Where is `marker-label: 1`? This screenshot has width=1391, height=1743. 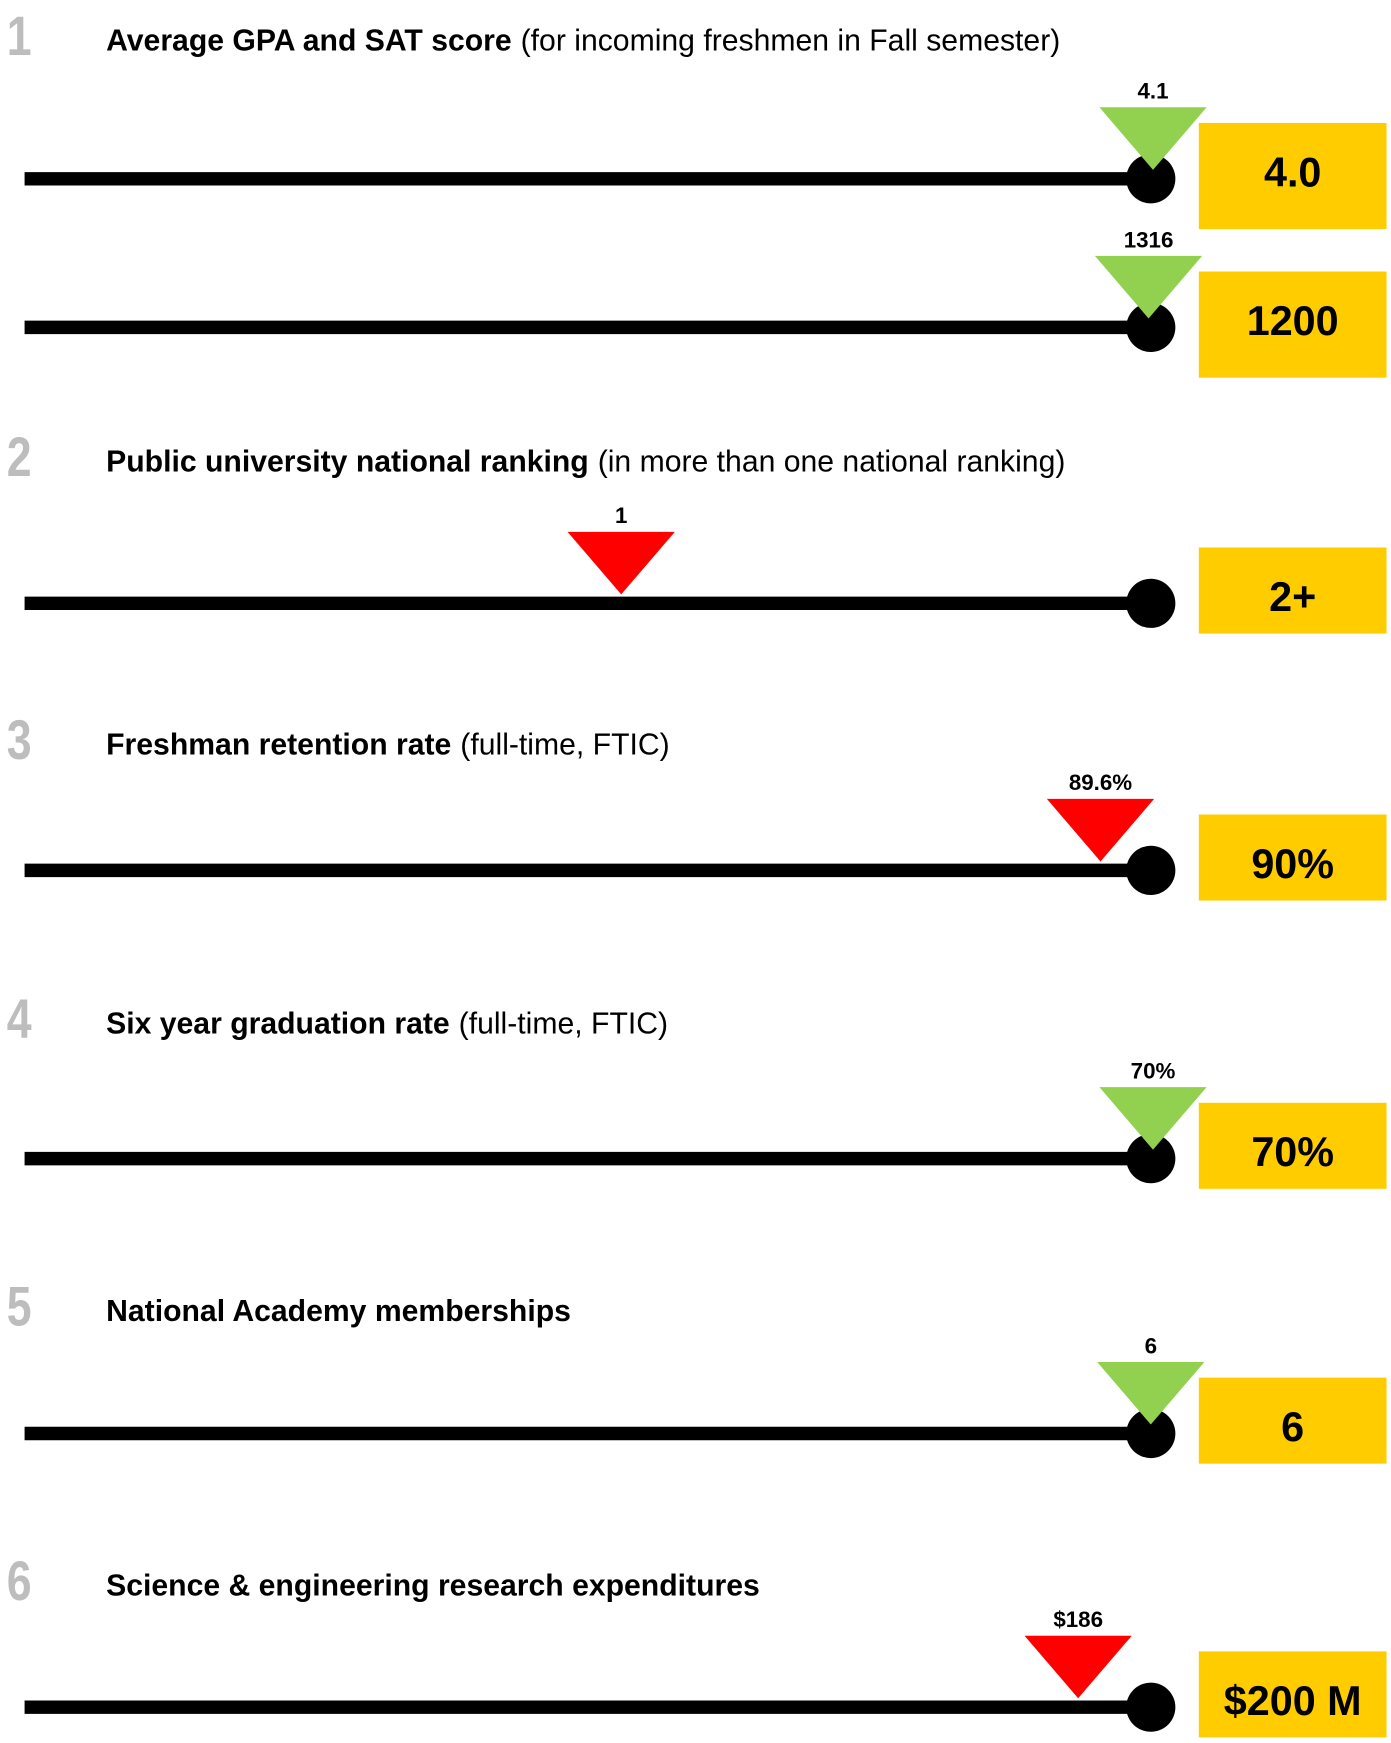 marker-label: 1 is located at coordinates (621, 515).